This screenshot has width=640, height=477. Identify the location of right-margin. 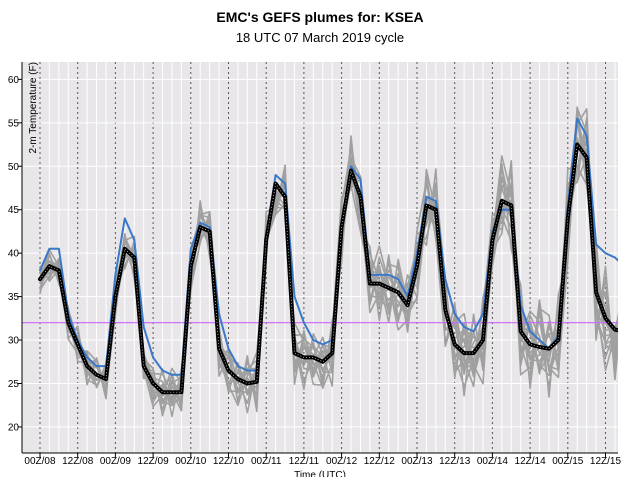
(629, 257).